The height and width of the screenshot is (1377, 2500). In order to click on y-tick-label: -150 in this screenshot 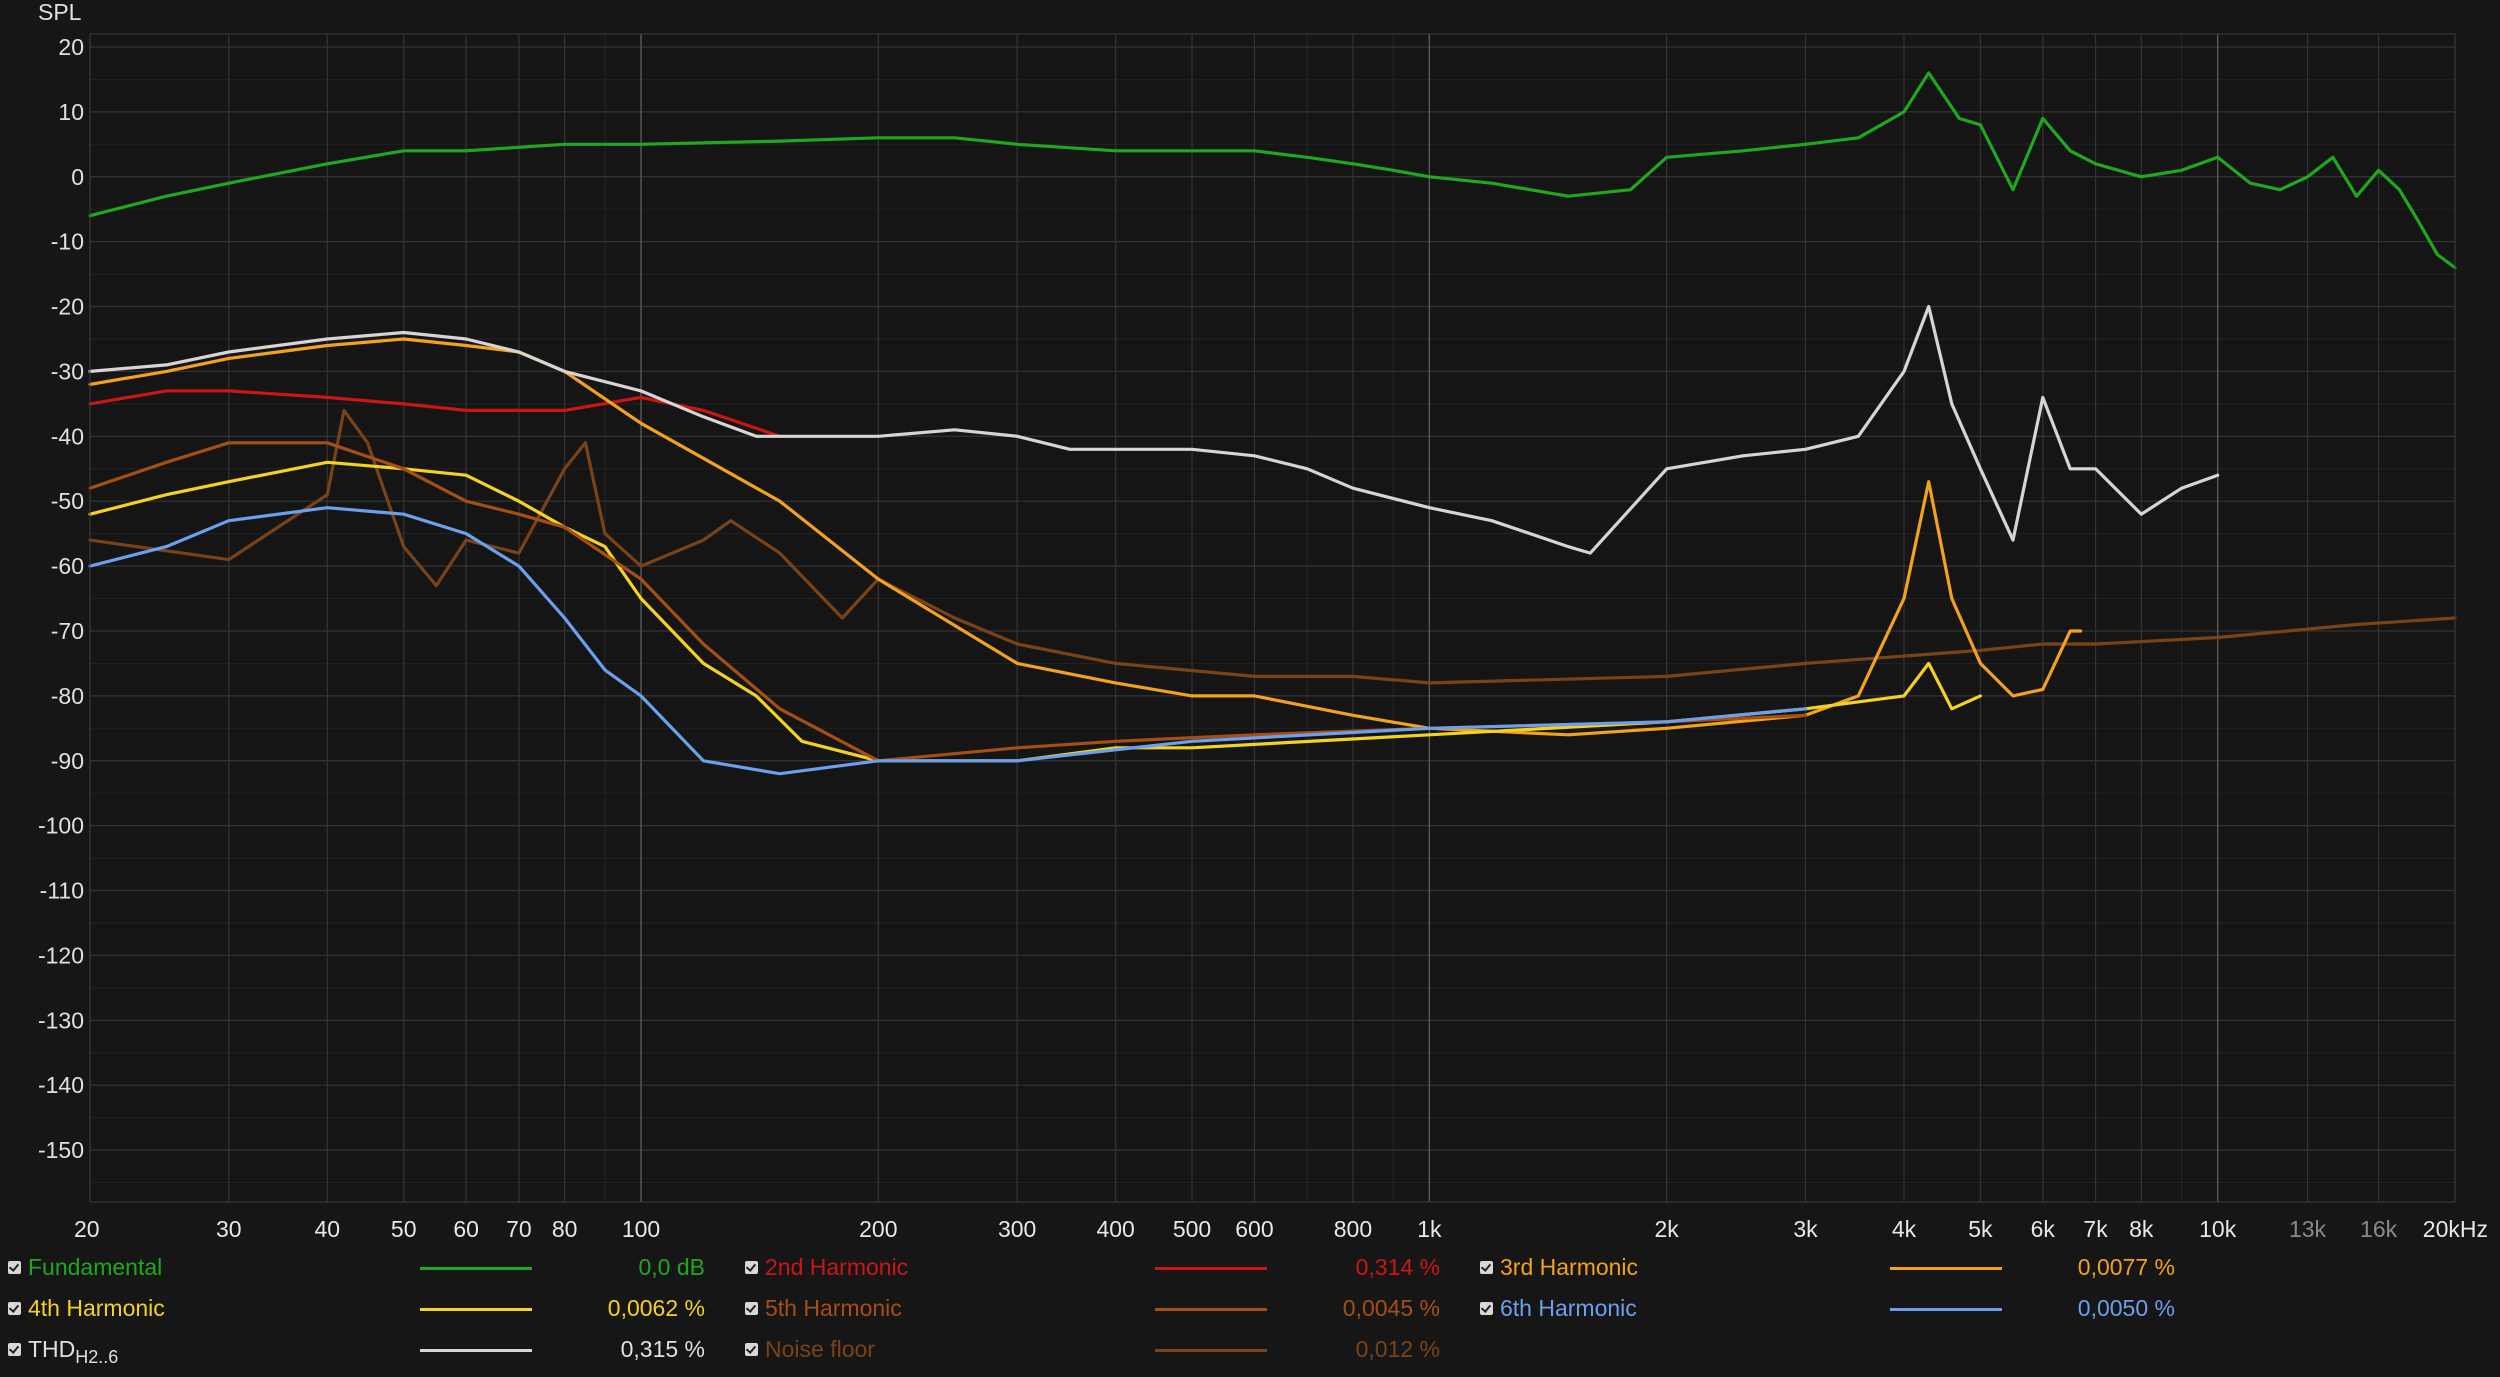, I will do `click(61, 1150)`.